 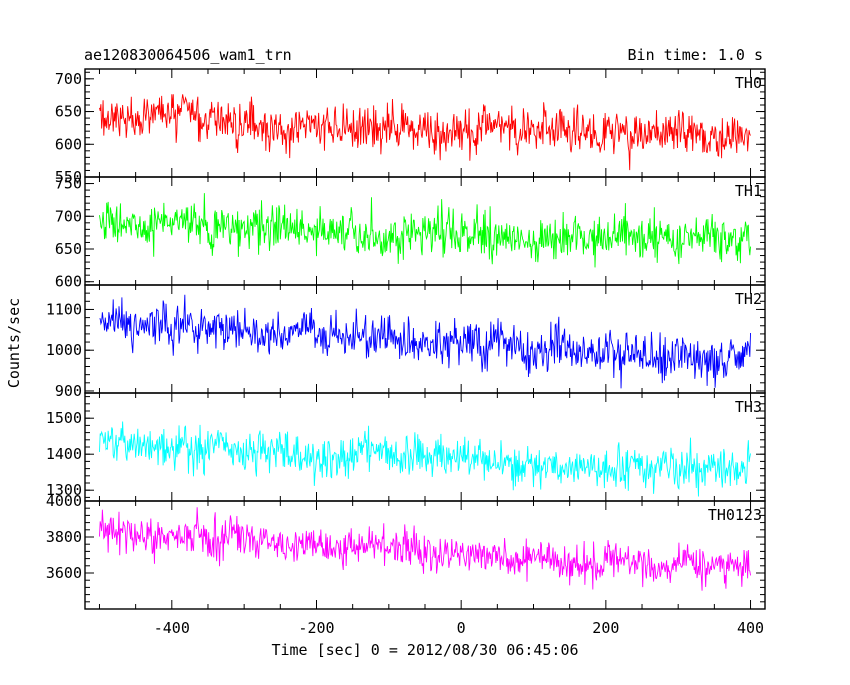 What do you see at coordinates (735, 515) in the screenshot?
I see `panel-label-th0123: TH0123` at bounding box center [735, 515].